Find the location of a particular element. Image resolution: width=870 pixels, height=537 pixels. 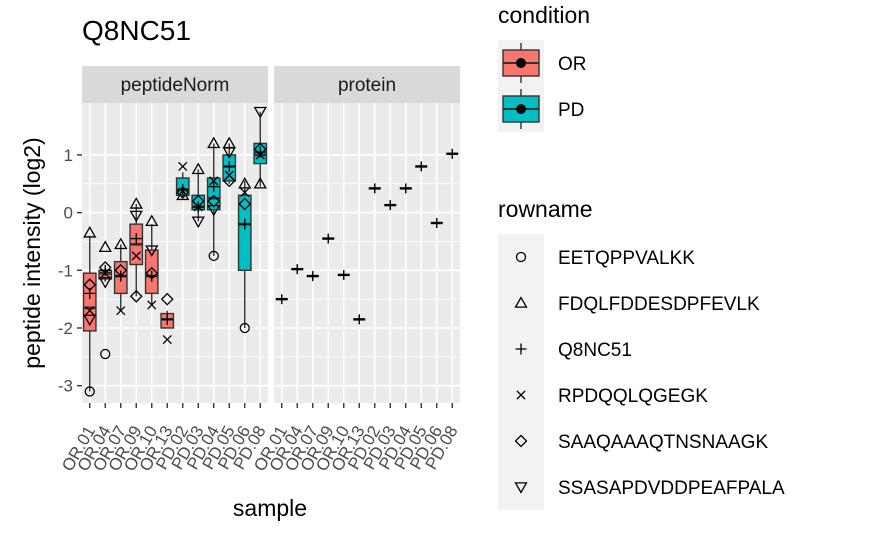

boxplot-PD.04 is located at coordinates (213, 199).